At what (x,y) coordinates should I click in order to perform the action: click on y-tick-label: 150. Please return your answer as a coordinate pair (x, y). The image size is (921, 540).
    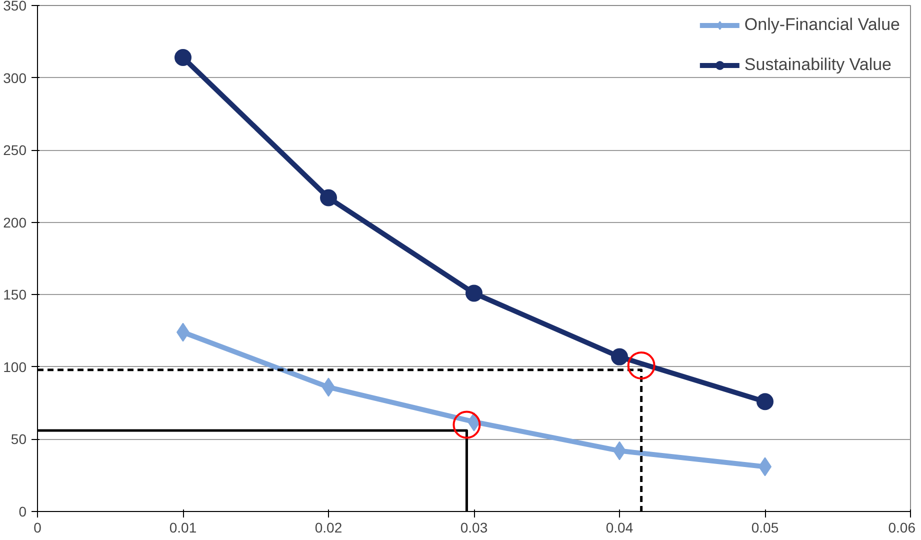
    Looking at the image, I should click on (15, 294).